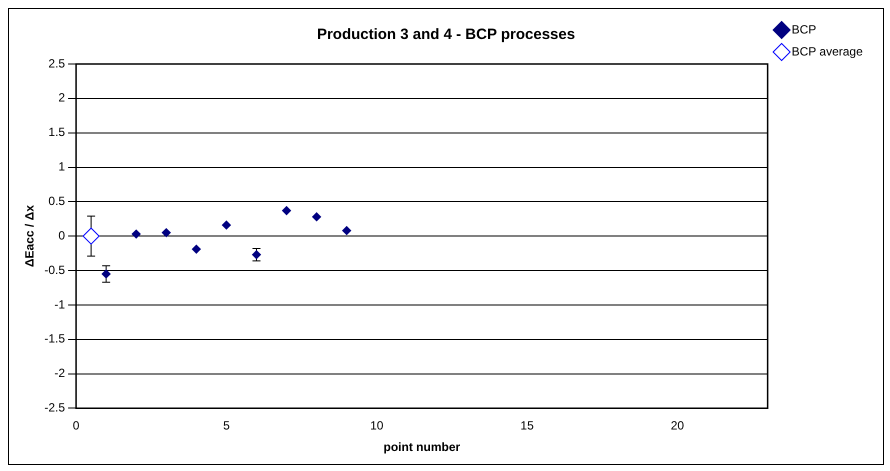  What do you see at coordinates (57, 132) in the screenshot?
I see `y-tick-label: 1.5` at bounding box center [57, 132].